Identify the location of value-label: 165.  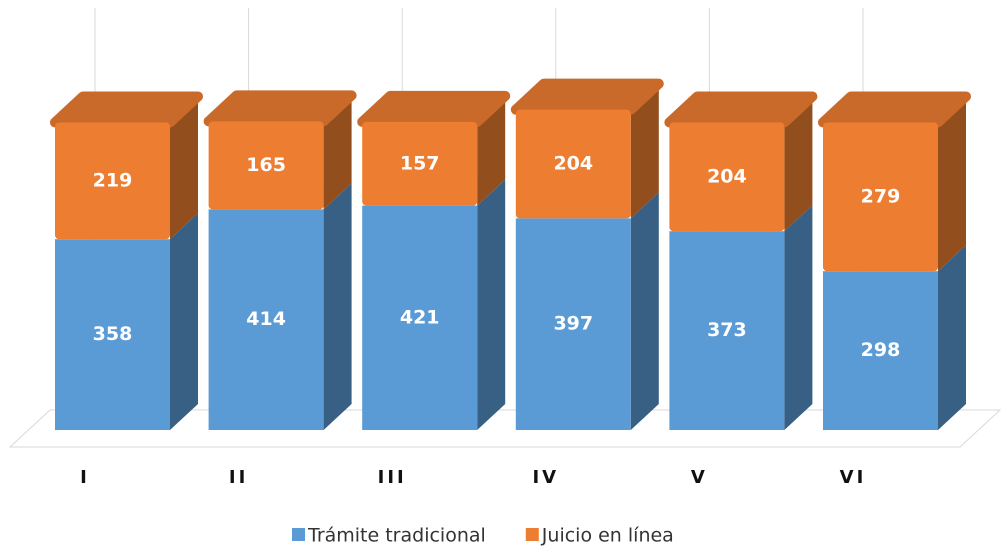
(266, 165).